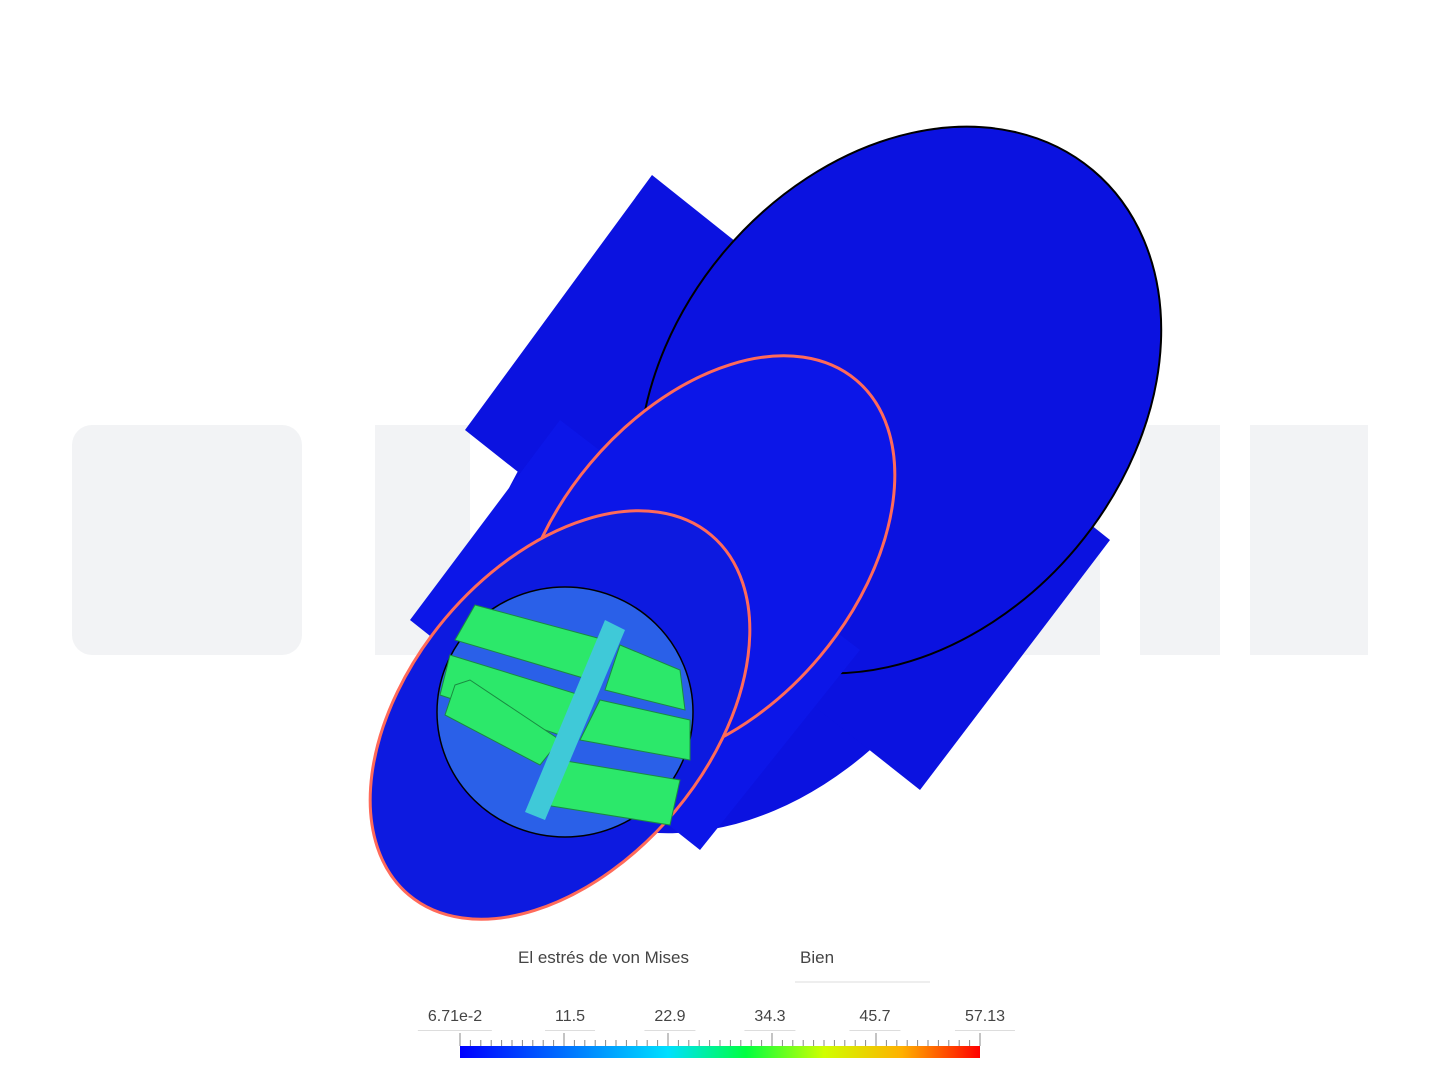  Describe the element at coordinates (817, 957) in the screenshot. I see `quality-dropdown: Bien` at that location.